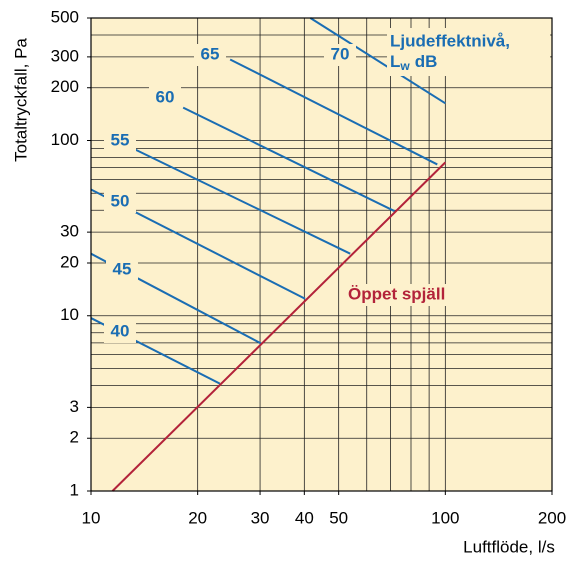  Describe the element at coordinates (468, 52) in the screenshot. I see `legend-background` at that location.